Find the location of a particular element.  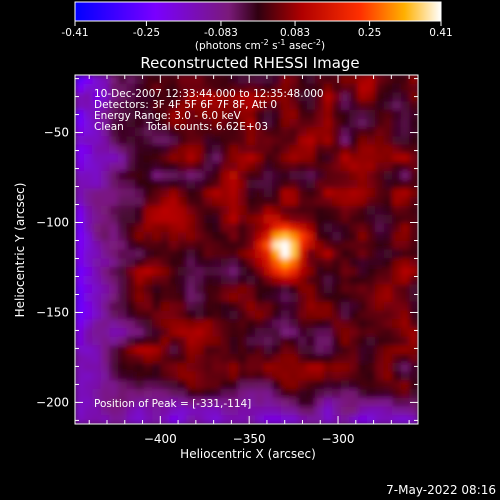

y-axis-label: Heliocentric Y (arcsec) is located at coordinates (20, 250).